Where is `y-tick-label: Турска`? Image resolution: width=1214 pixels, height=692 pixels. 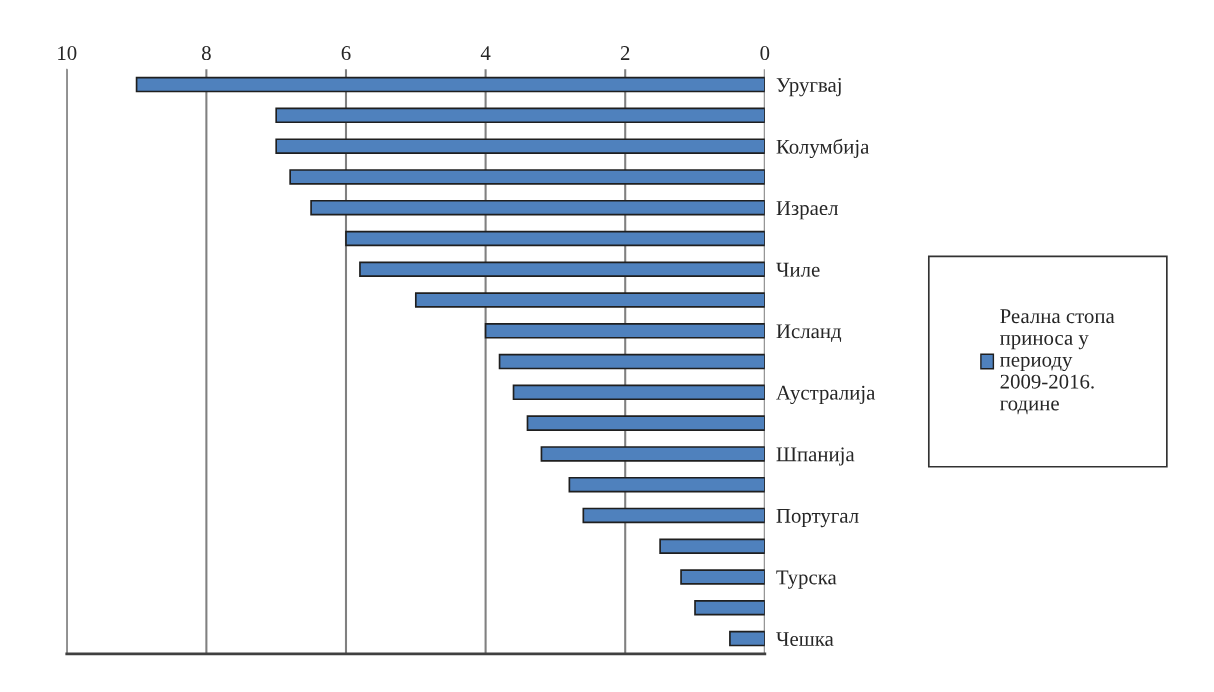
y-tick-label: Турска is located at coordinates (806, 579).